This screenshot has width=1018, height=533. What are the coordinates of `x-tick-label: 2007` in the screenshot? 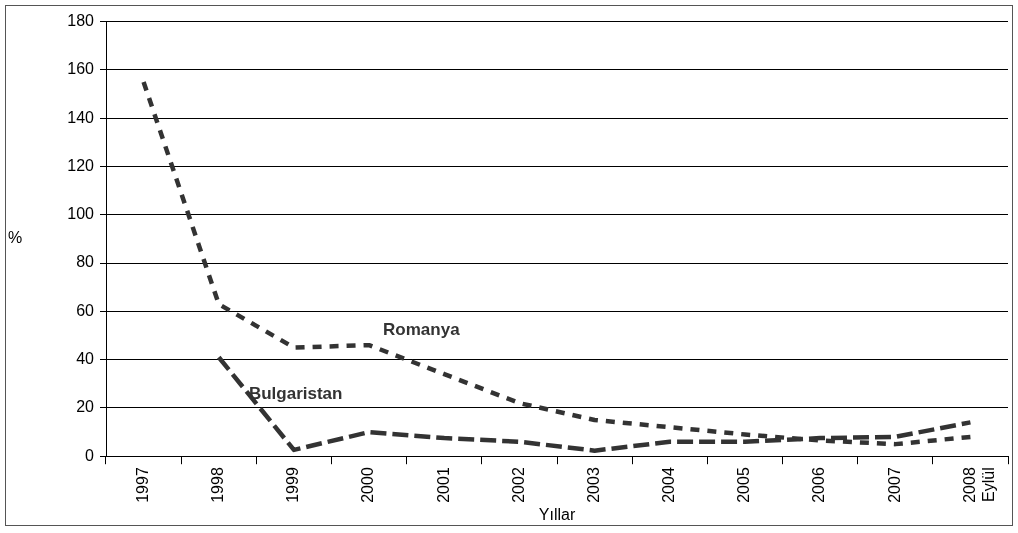 It's located at (894, 485).